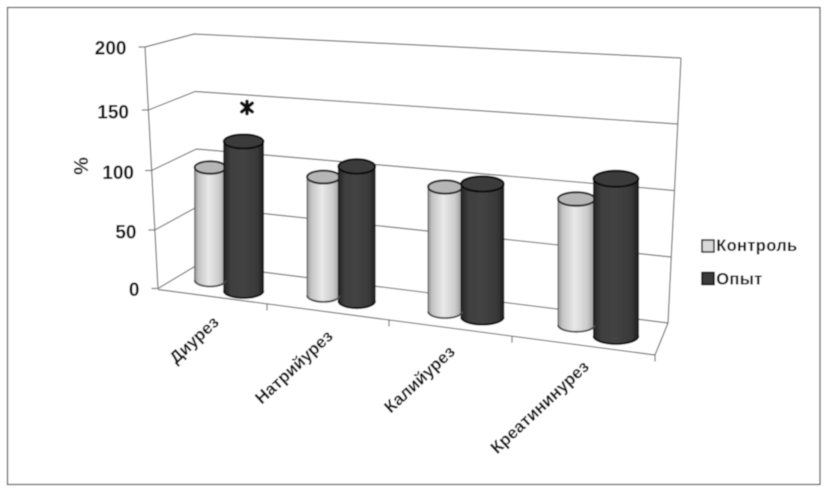 The height and width of the screenshot is (490, 827). What do you see at coordinates (756, 246) in the screenshot?
I see `svg-text: Контроль` at bounding box center [756, 246].